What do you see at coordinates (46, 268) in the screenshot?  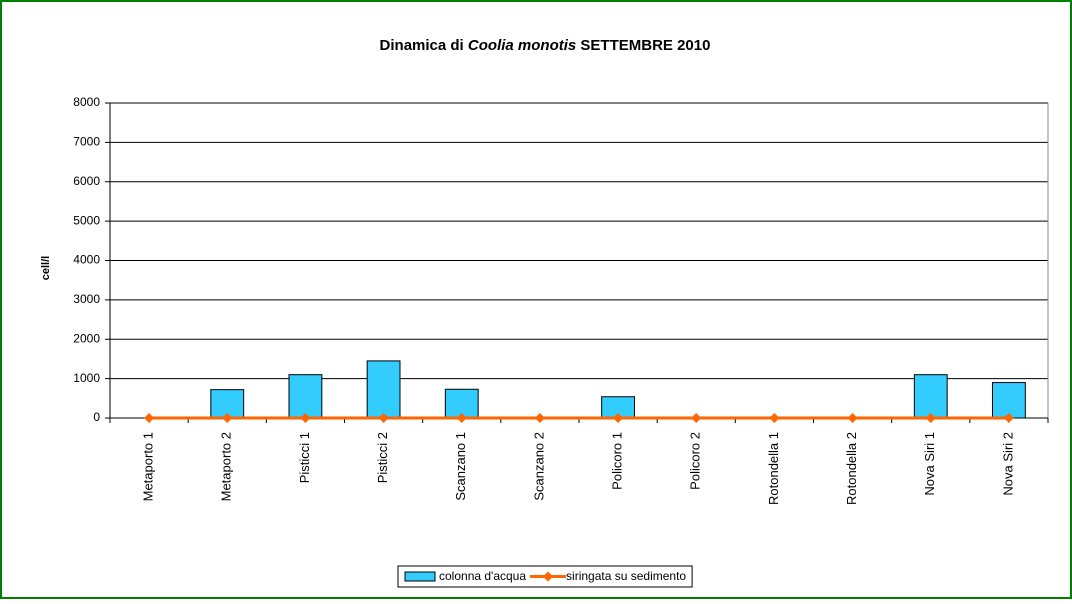 I see `y-axis-label: cell/l` at bounding box center [46, 268].